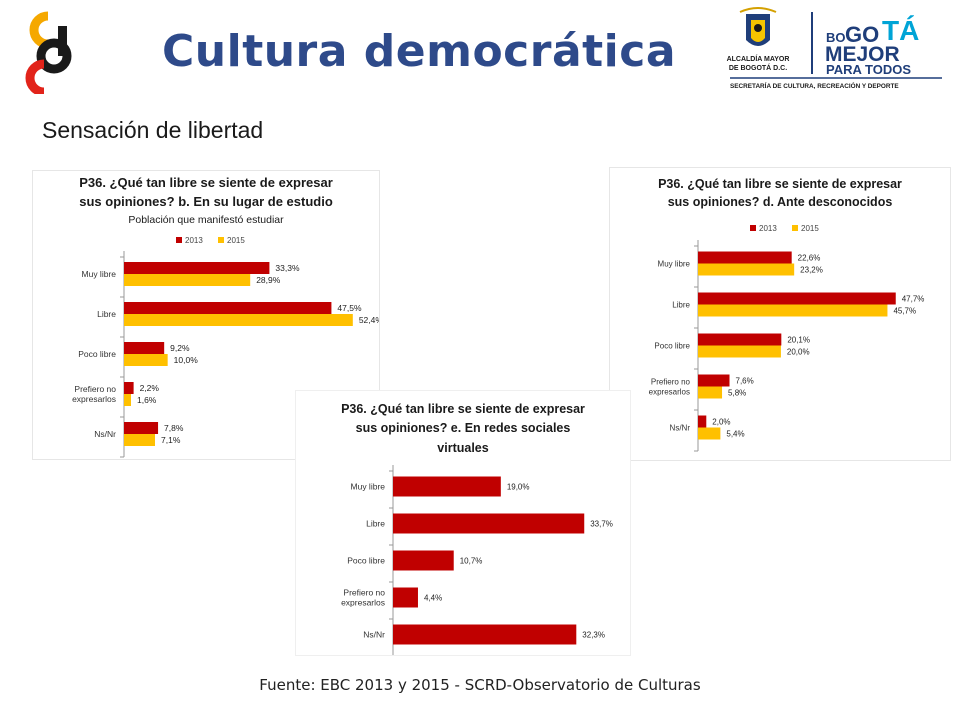 This screenshot has width=960, height=720. Describe the element at coordinates (900, 30) in the screenshot. I see `brand-ta: TÁ` at that location.